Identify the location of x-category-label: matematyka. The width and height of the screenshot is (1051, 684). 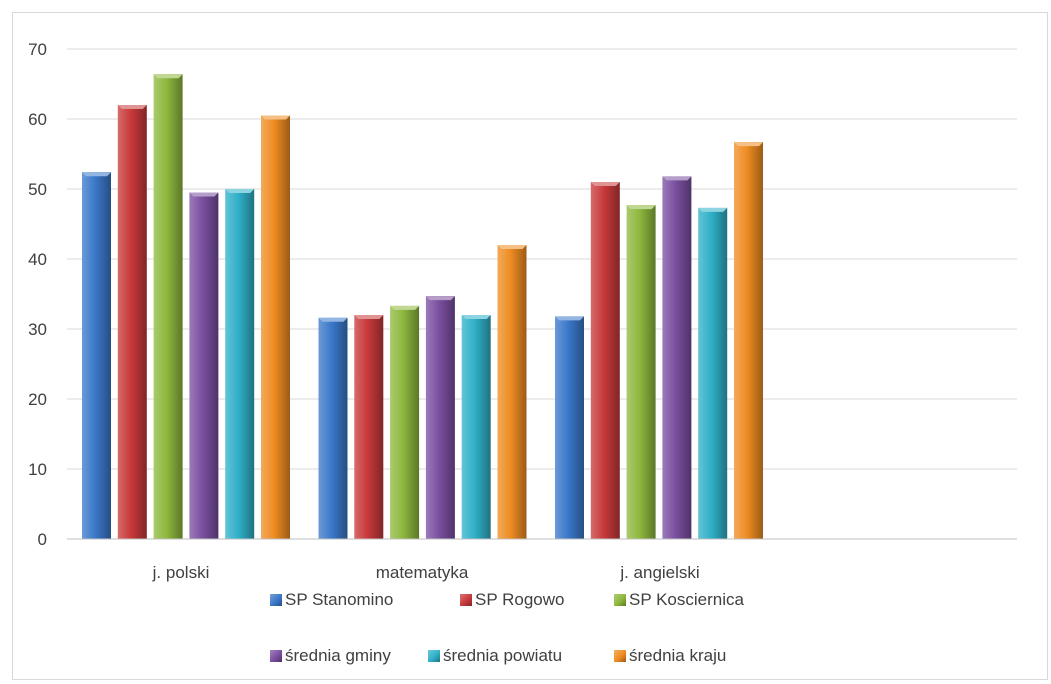
(422, 572).